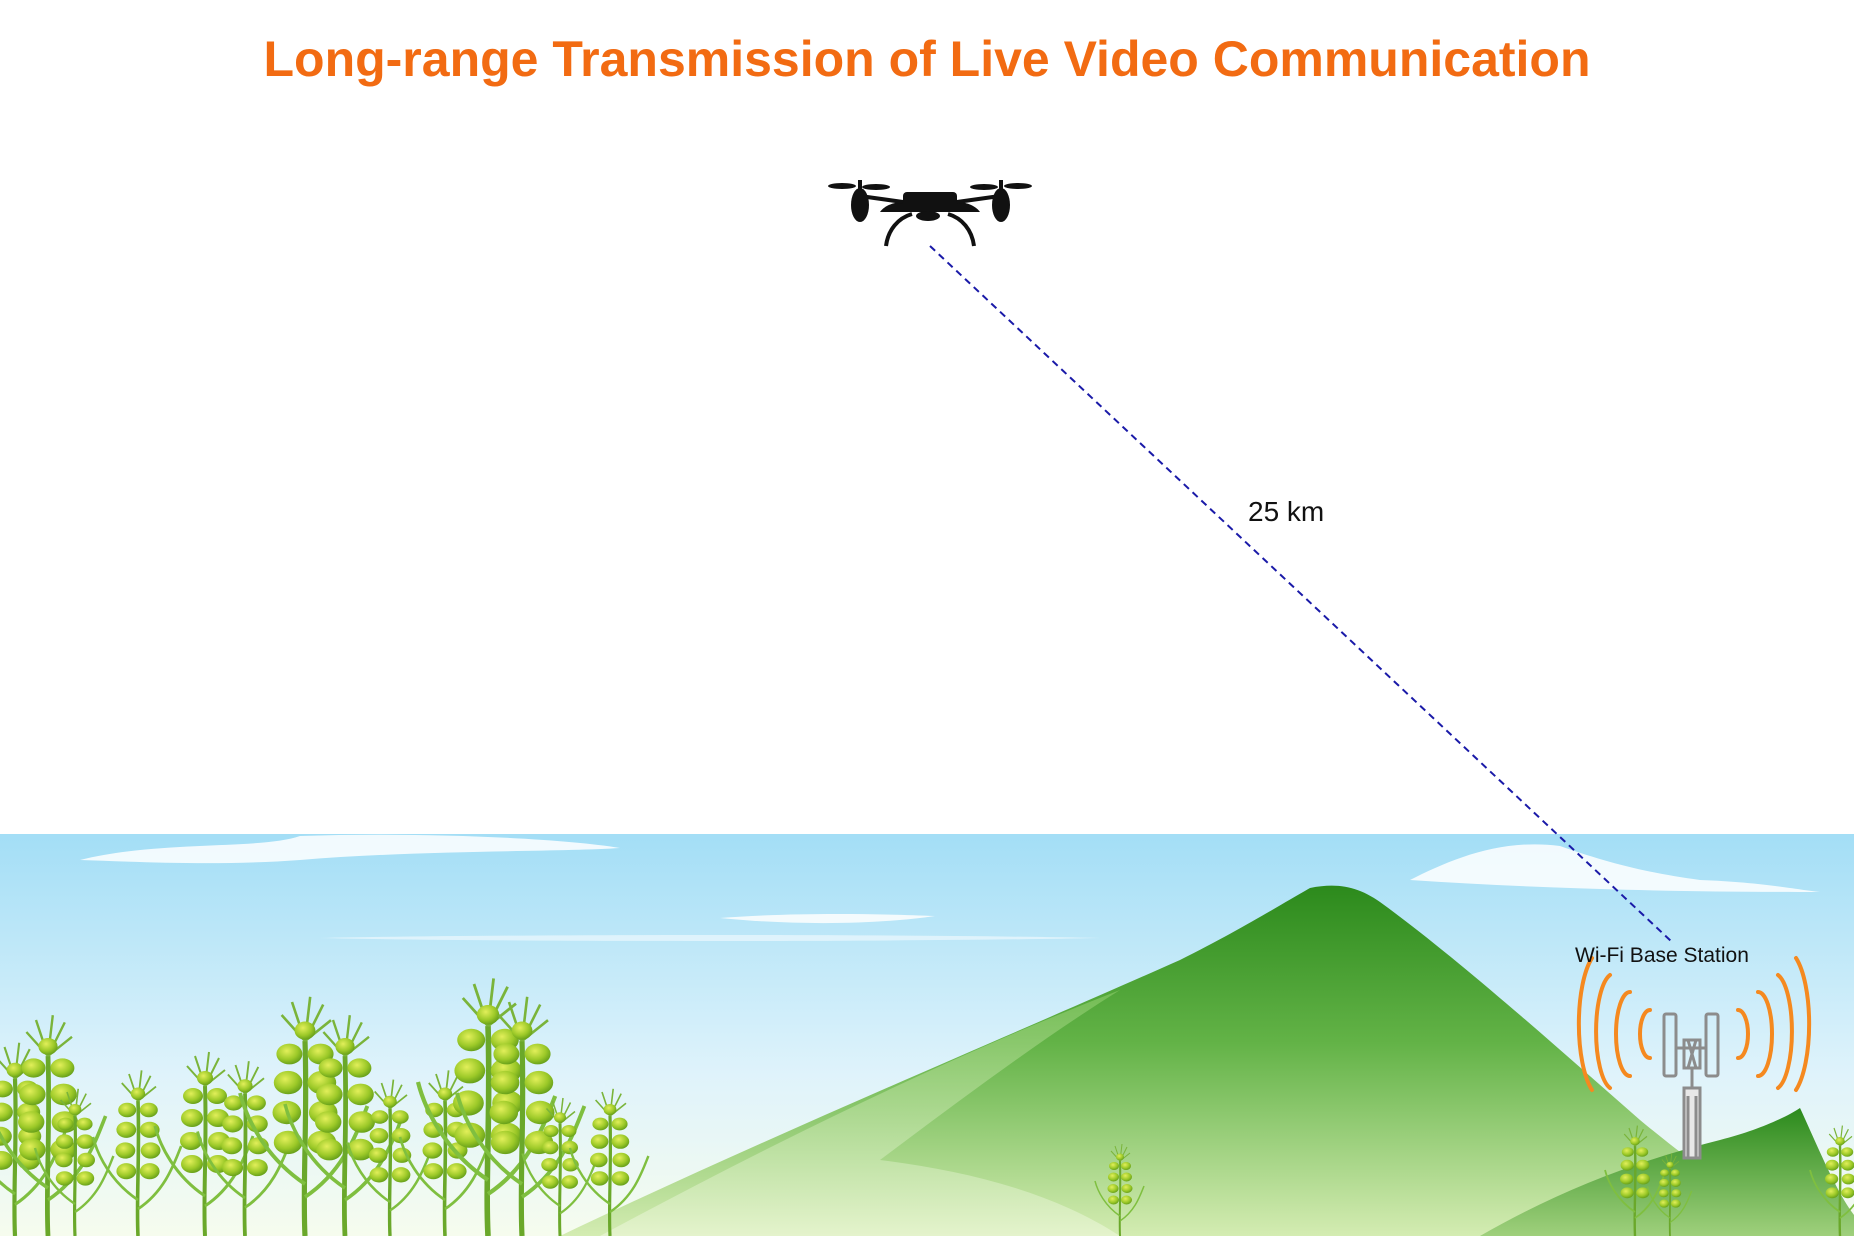 The width and height of the screenshot is (1854, 1236). What do you see at coordinates (950, 887) in the screenshot?
I see `clouds` at bounding box center [950, 887].